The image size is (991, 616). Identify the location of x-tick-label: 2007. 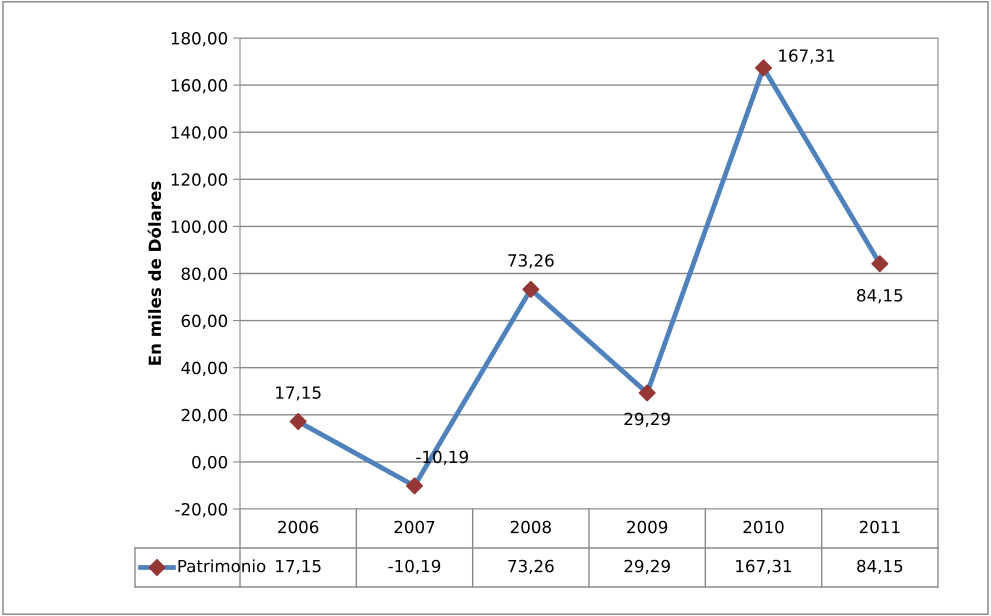
(414, 527).